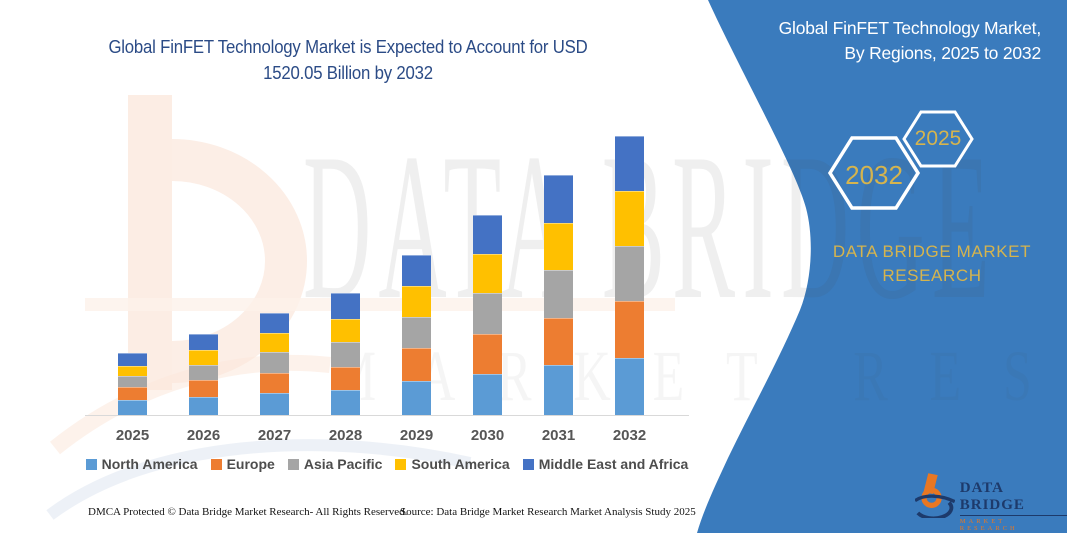  What do you see at coordinates (203, 357) in the screenshot?
I see `segment-2026-south-america` at bounding box center [203, 357].